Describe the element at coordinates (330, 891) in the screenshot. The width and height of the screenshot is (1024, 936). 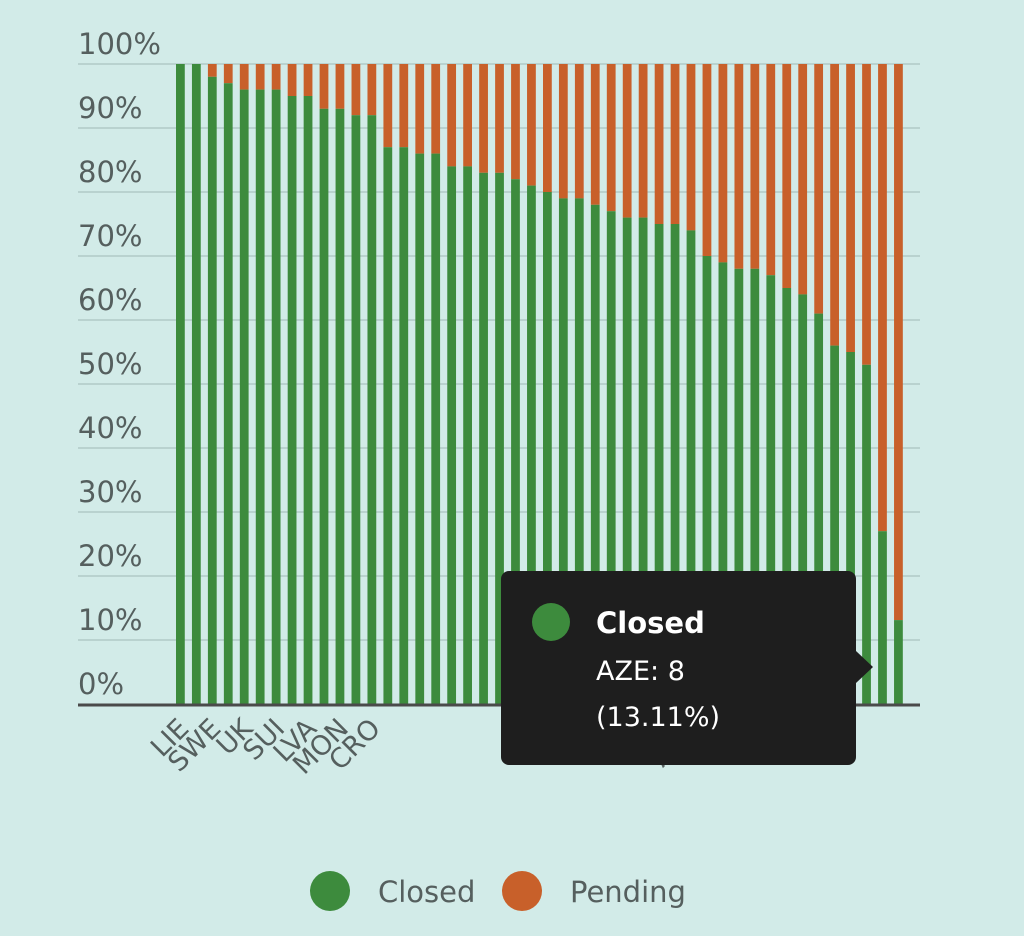
I see `legend-marker-closed` at that location.